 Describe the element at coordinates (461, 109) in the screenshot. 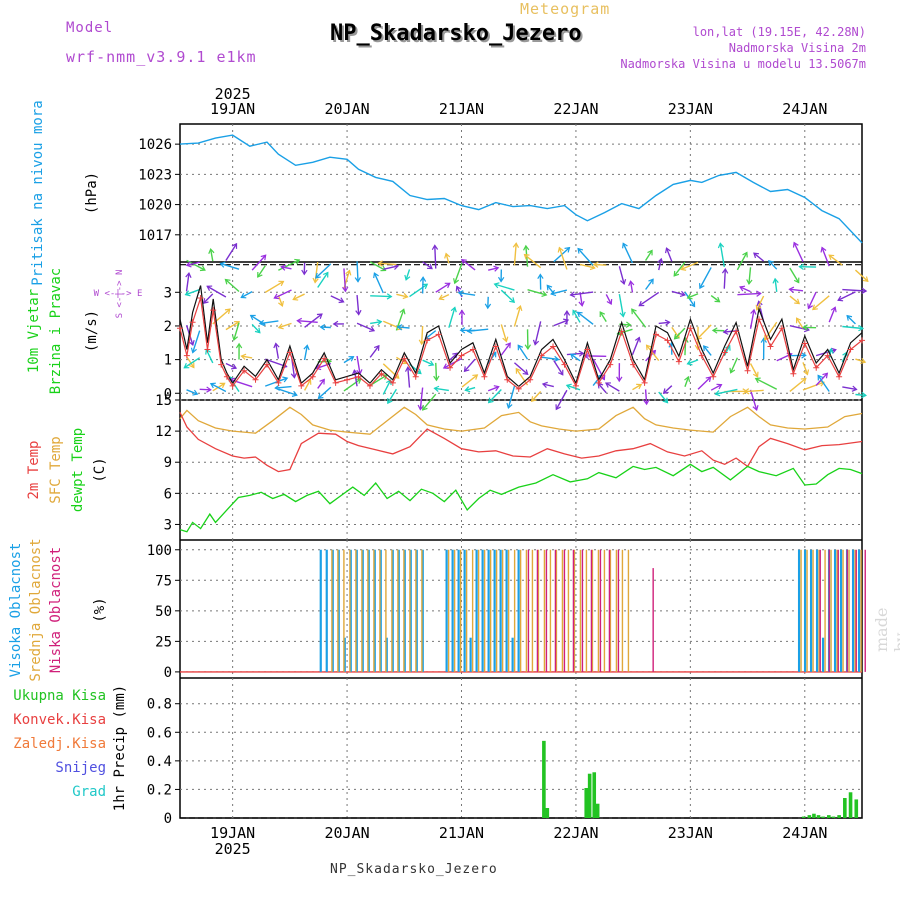

I see `top-date-label: 21JAN` at that location.